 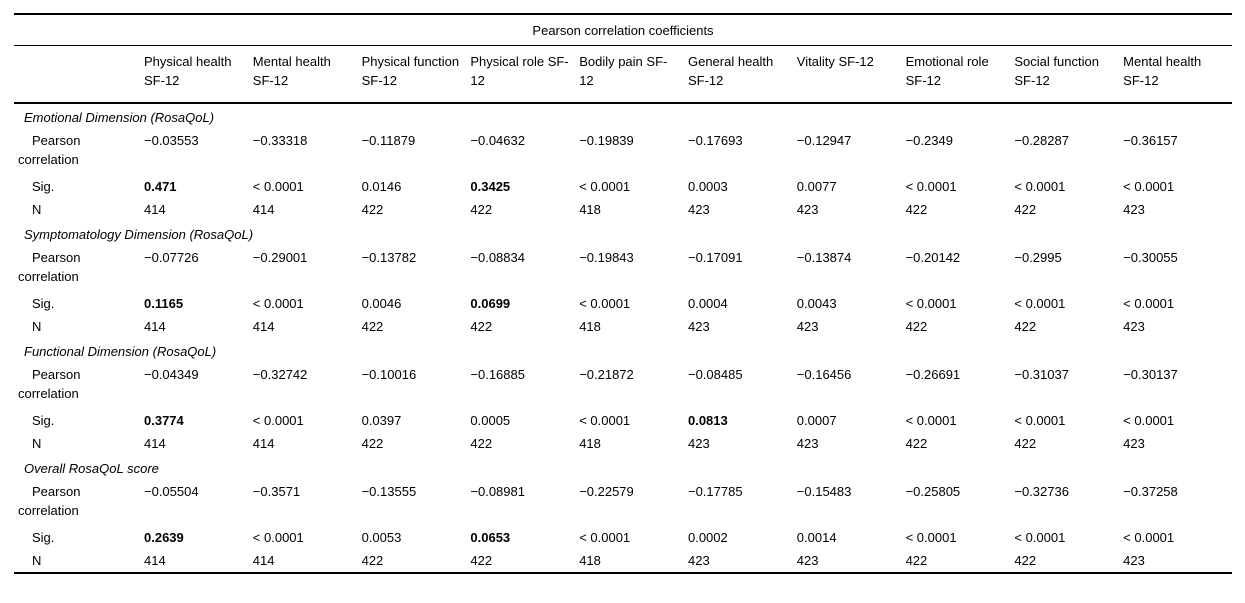 I want to click on value-cell: −0.07726, so click(x=171, y=257).